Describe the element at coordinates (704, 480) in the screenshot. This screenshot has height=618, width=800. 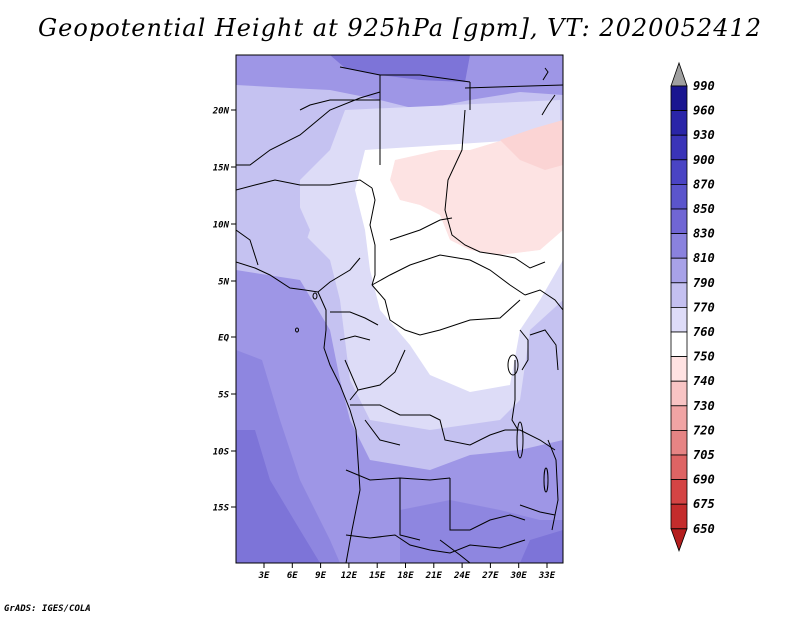
I see `colorbar-level-label: 690` at that location.